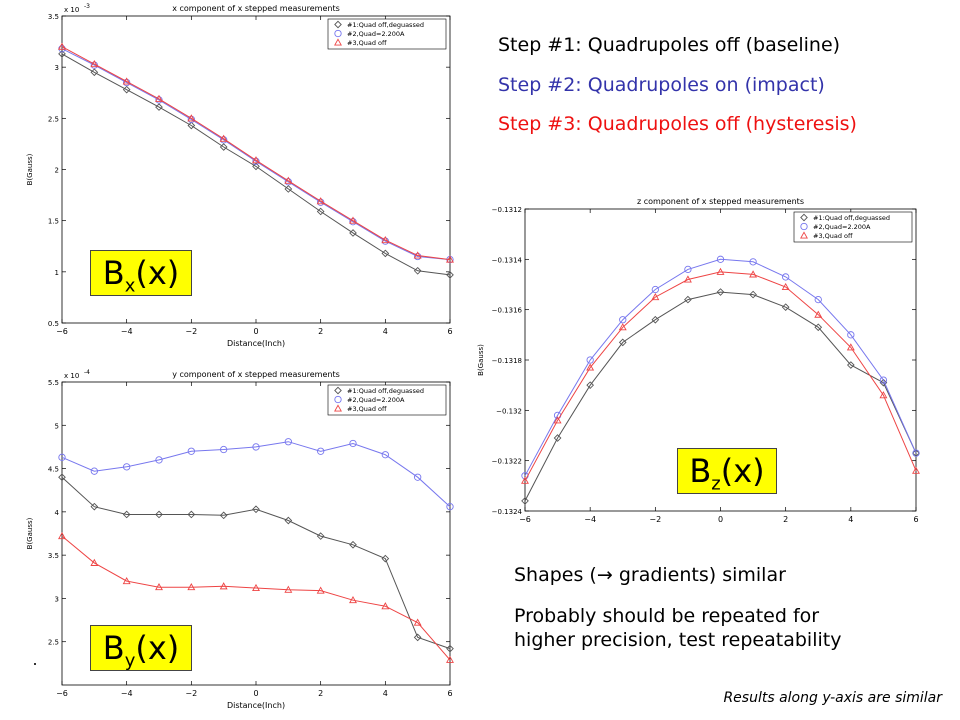 The width and height of the screenshot is (960, 720). What do you see at coordinates (367, 409) in the screenshot?
I see `by-legend-label: #3,Quad off` at bounding box center [367, 409].